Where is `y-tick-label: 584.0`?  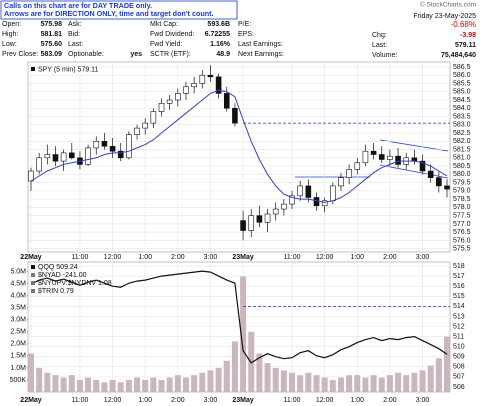 y-tick-label: 584.0 is located at coordinates (462, 108).